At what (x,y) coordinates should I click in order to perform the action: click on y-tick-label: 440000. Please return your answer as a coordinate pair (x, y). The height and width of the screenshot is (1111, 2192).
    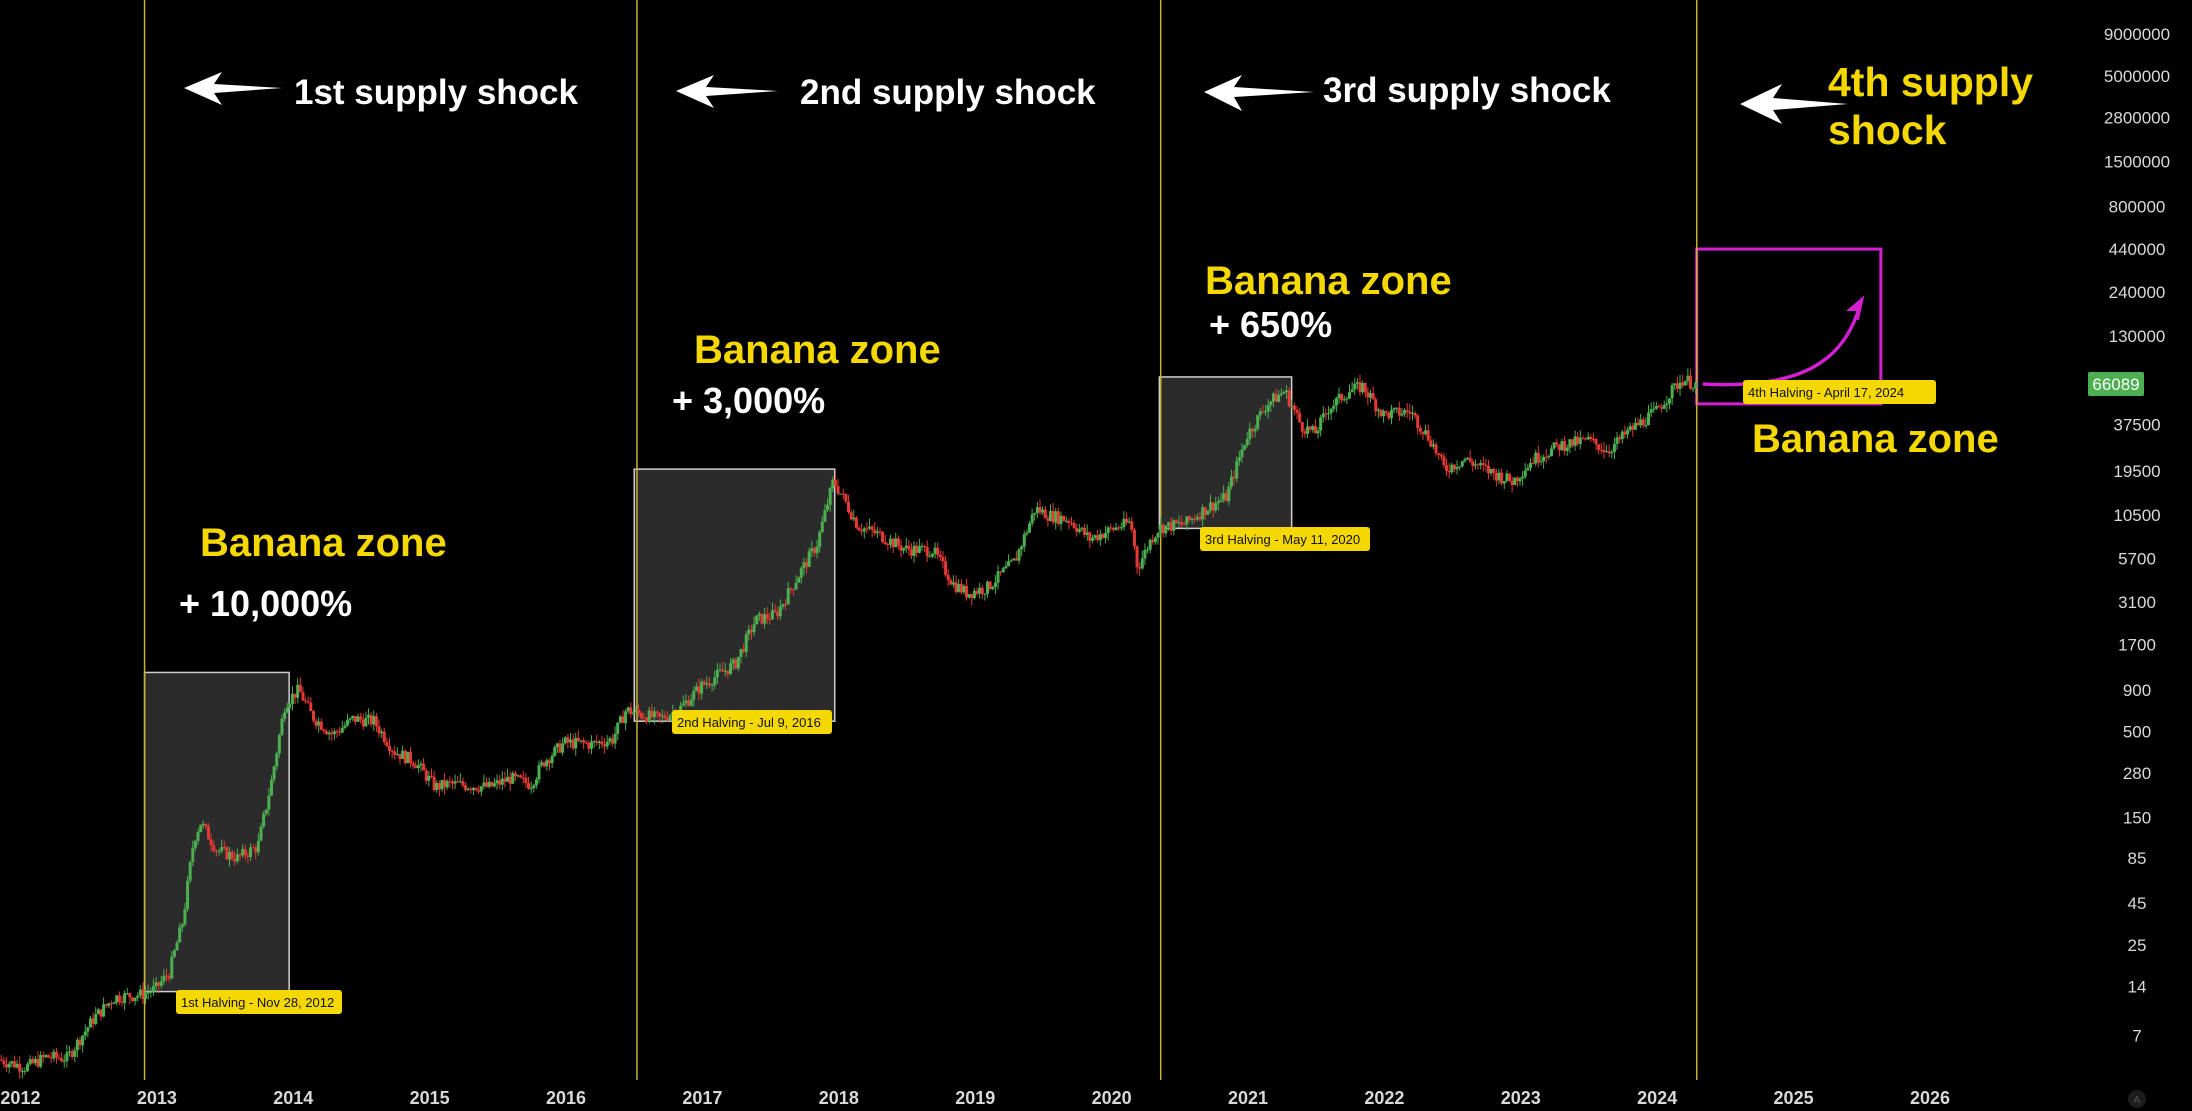
    Looking at the image, I should click on (2137, 249).